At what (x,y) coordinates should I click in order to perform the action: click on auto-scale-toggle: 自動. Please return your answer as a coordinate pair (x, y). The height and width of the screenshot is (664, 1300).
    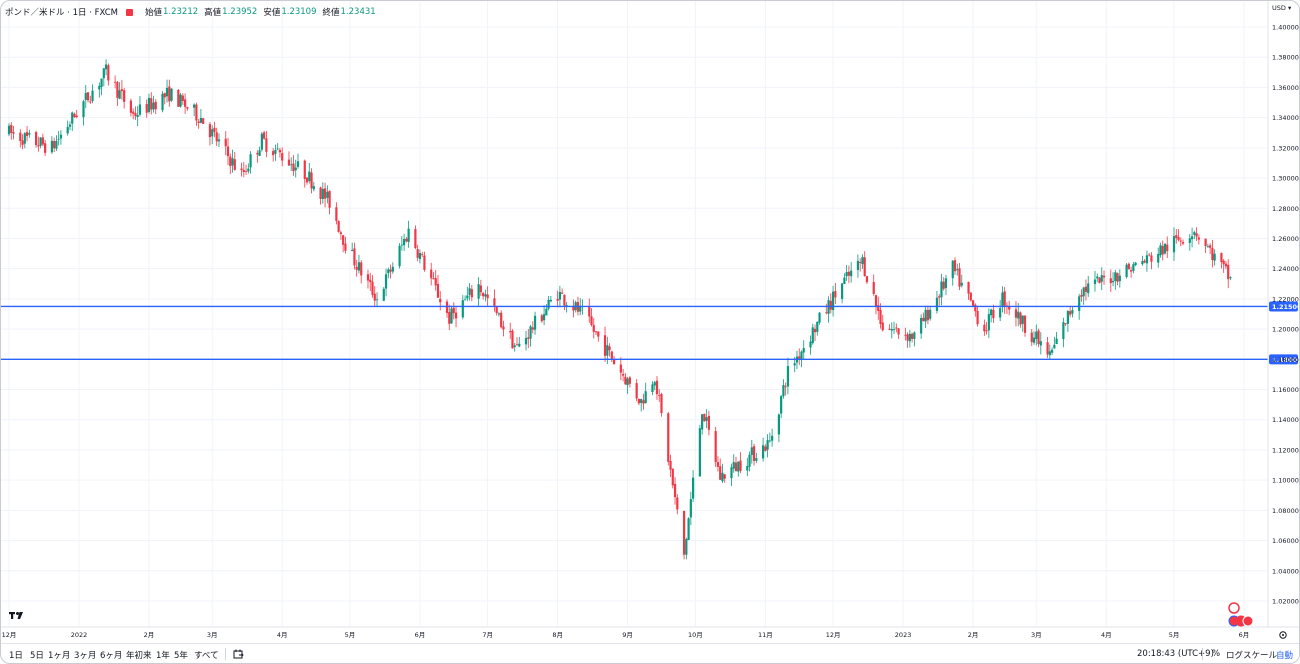
    Looking at the image, I should click on (1285, 656).